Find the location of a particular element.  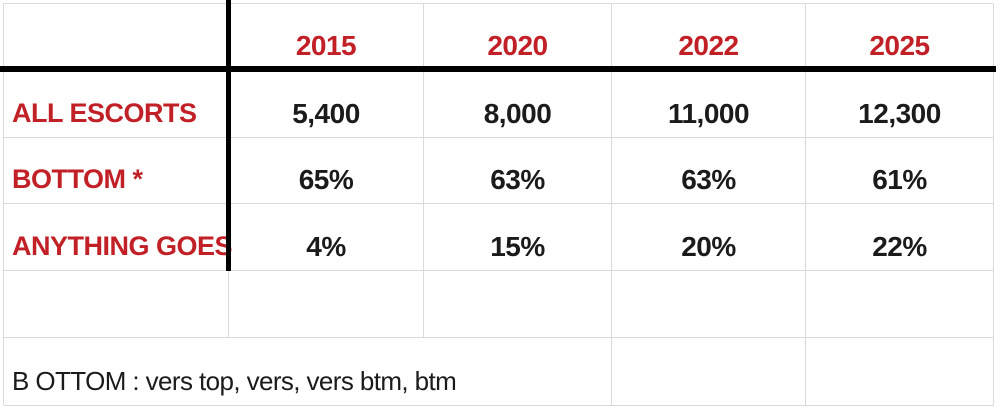

header-underline-rule is located at coordinates (498, 69).